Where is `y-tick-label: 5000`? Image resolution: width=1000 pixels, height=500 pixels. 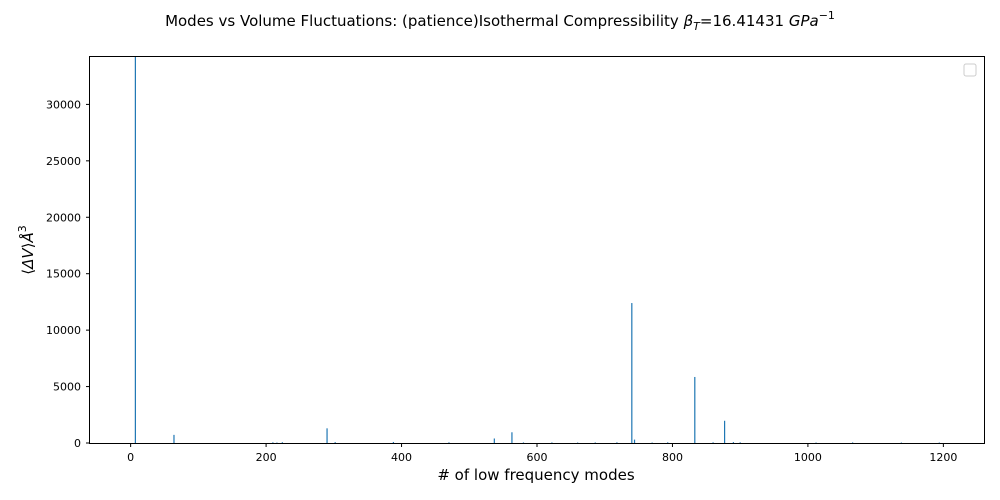
y-tick-label: 5000 is located at coordinates (67, 387).